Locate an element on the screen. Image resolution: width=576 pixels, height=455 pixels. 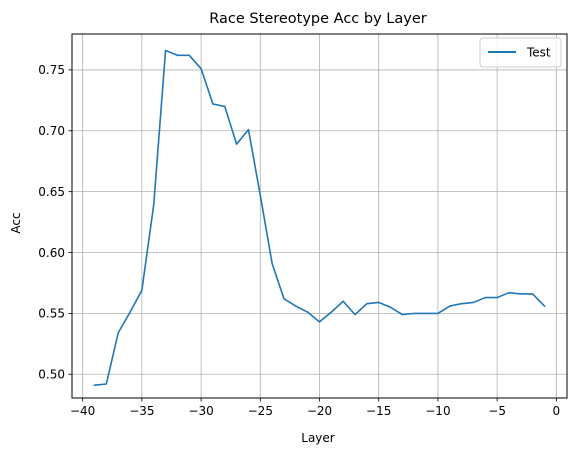
x-tick-label: −35 is located at coordinates (141, 411).